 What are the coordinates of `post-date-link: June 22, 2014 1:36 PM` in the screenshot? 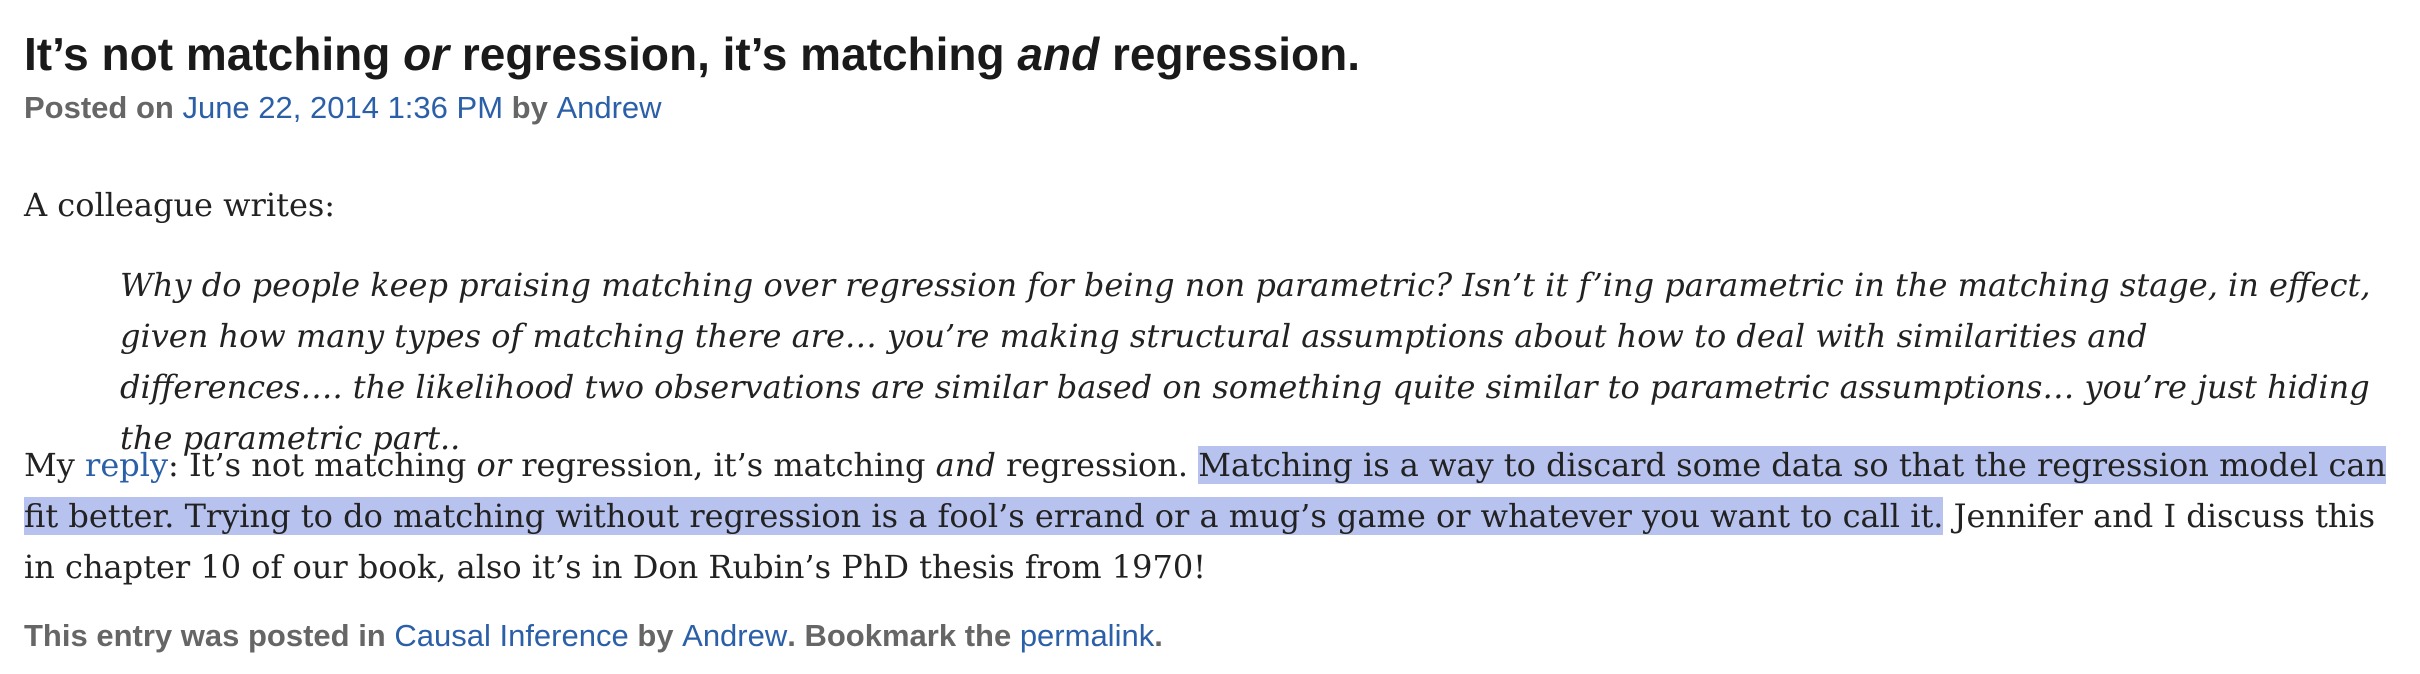 It's located at (343, 107).